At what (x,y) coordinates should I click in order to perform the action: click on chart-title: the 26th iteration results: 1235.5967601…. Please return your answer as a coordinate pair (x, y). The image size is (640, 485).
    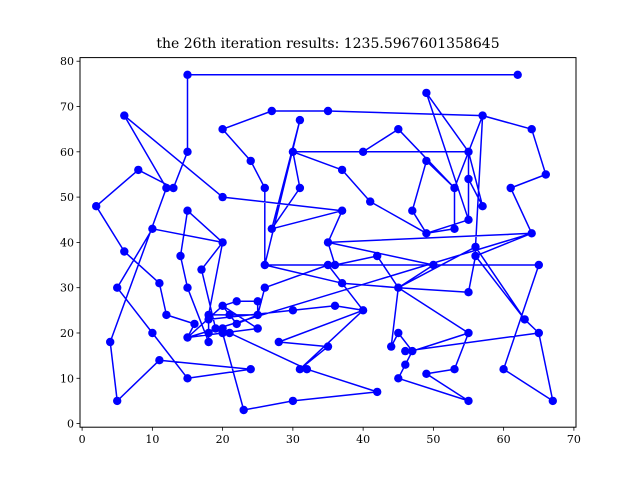
    Looking at the image, I should click on (327, 44).